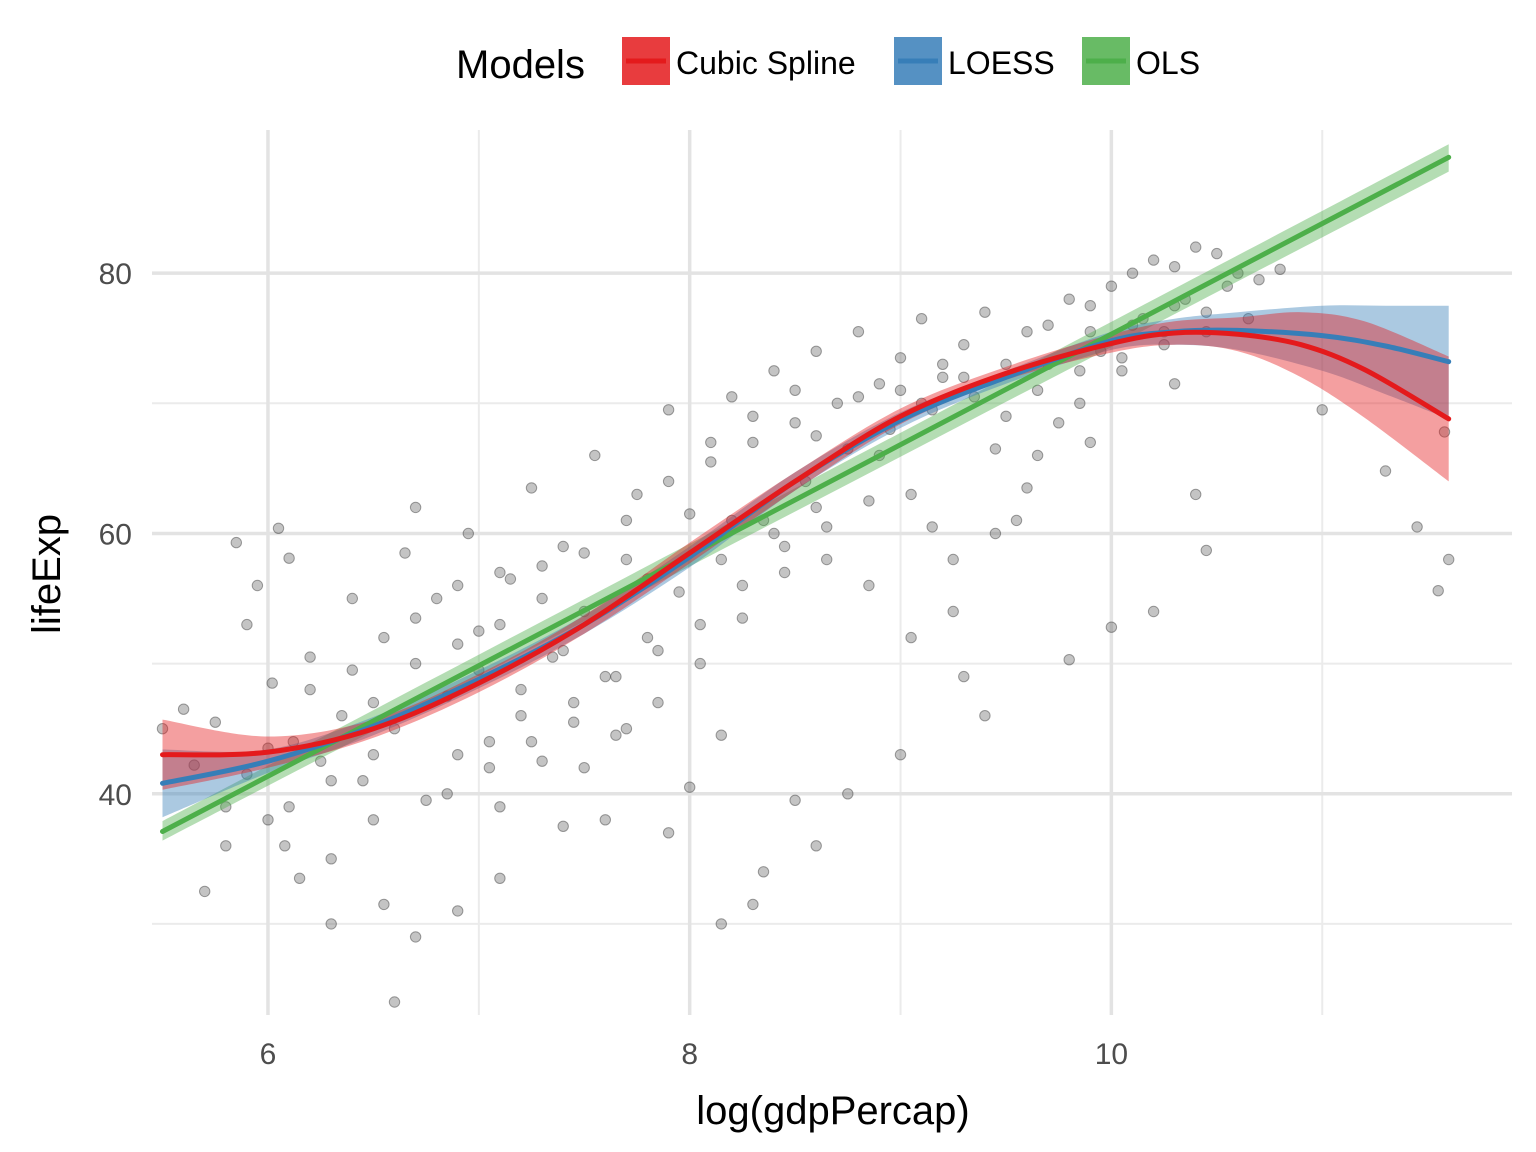  Describe the element at coordinates (1111, 1054) in the screenshot. I see `x-tick-label: 10` at that location.